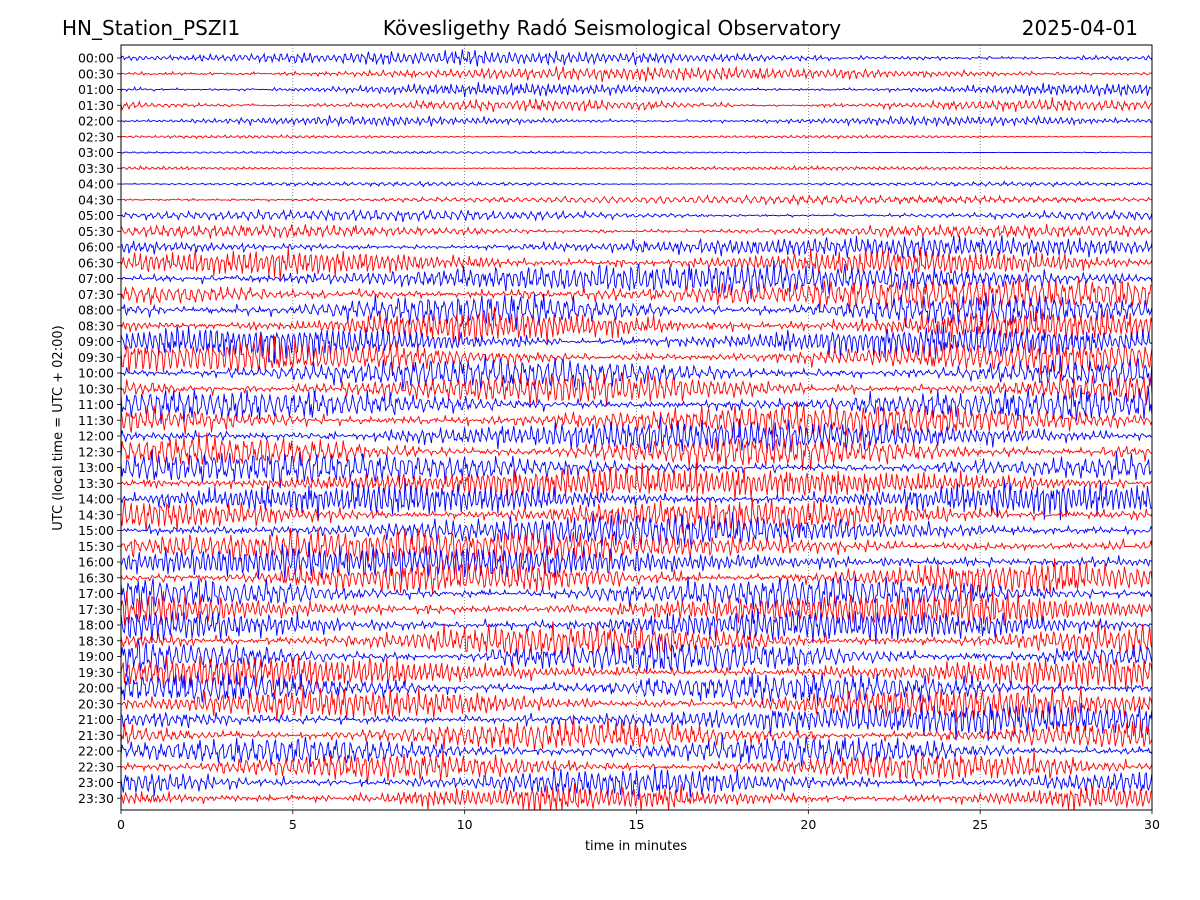  Describe the element at coordinates (96, 136) in the screenshot. I see `y-tick-label-5: 02:30` at that location.